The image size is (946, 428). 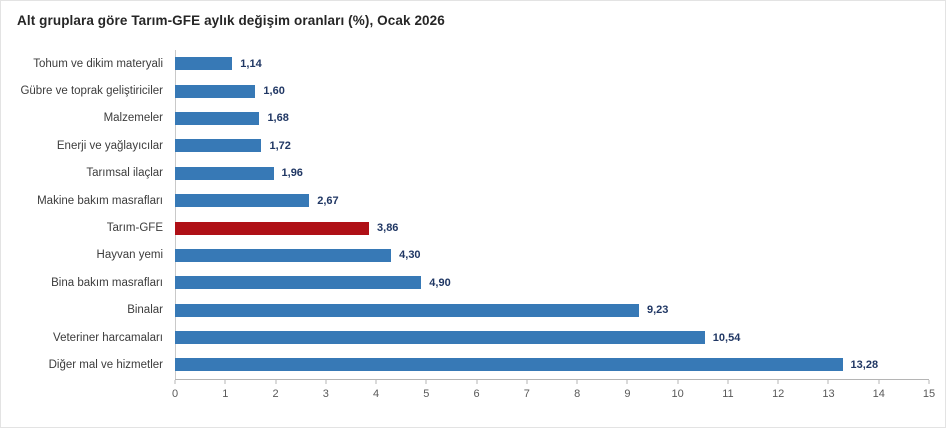 I want to click on value-label: 13,28, so click(x=864, y=364).